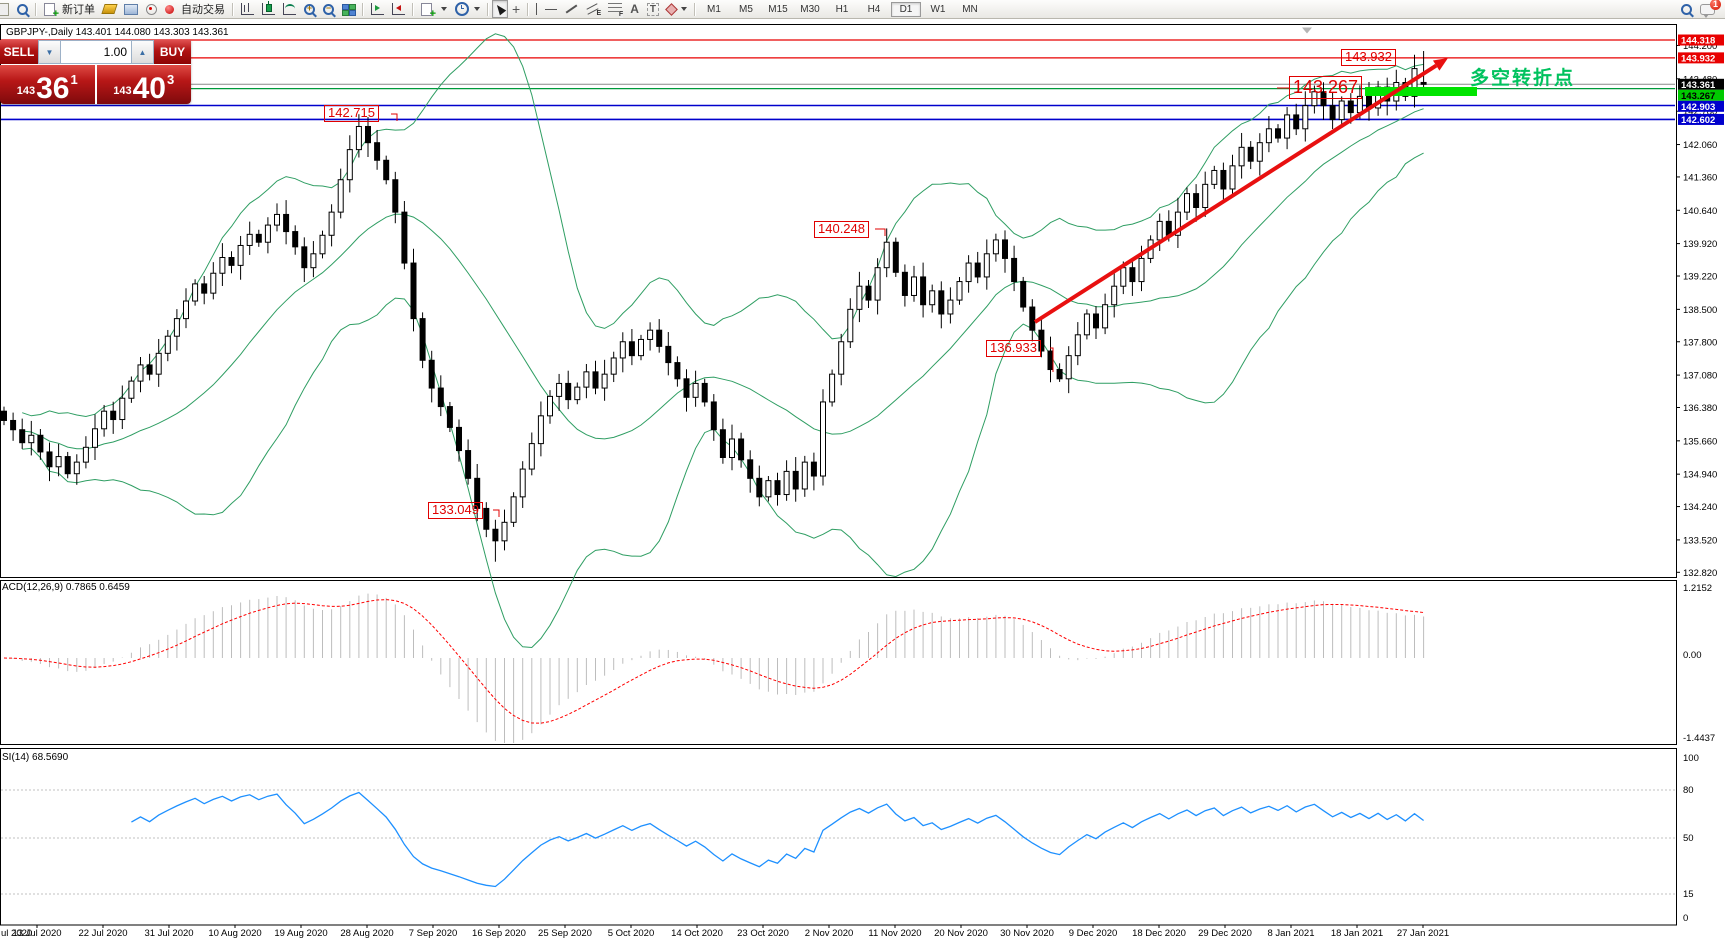 Image resolution: width=1725 pixels, height=945 pixels. Describe the element at coordinates (593, 9) in the screenshot. I see `equidistant-channel-tool: E` at that location.